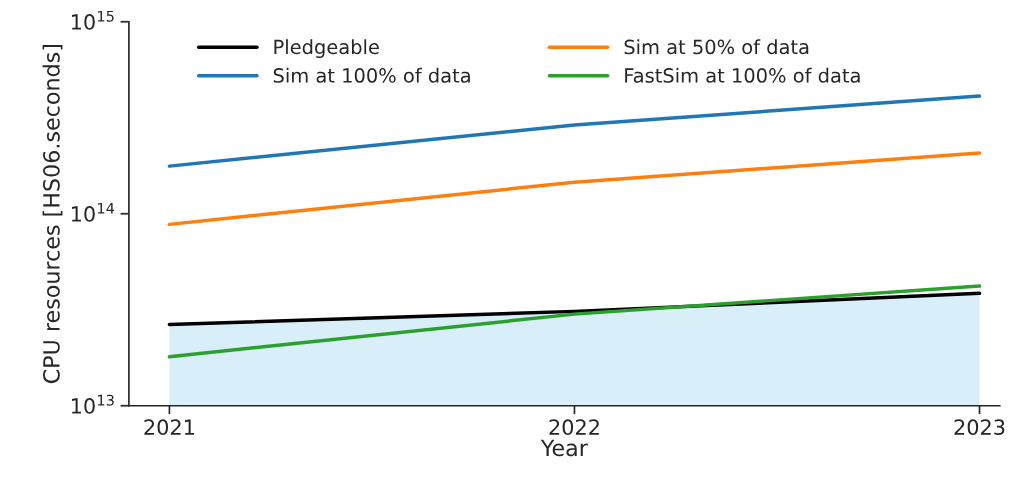  What do you see at coordinates (564, 448) in the screenshot?
I see `x-axis-title: Year` at bounding box center [564, 448].